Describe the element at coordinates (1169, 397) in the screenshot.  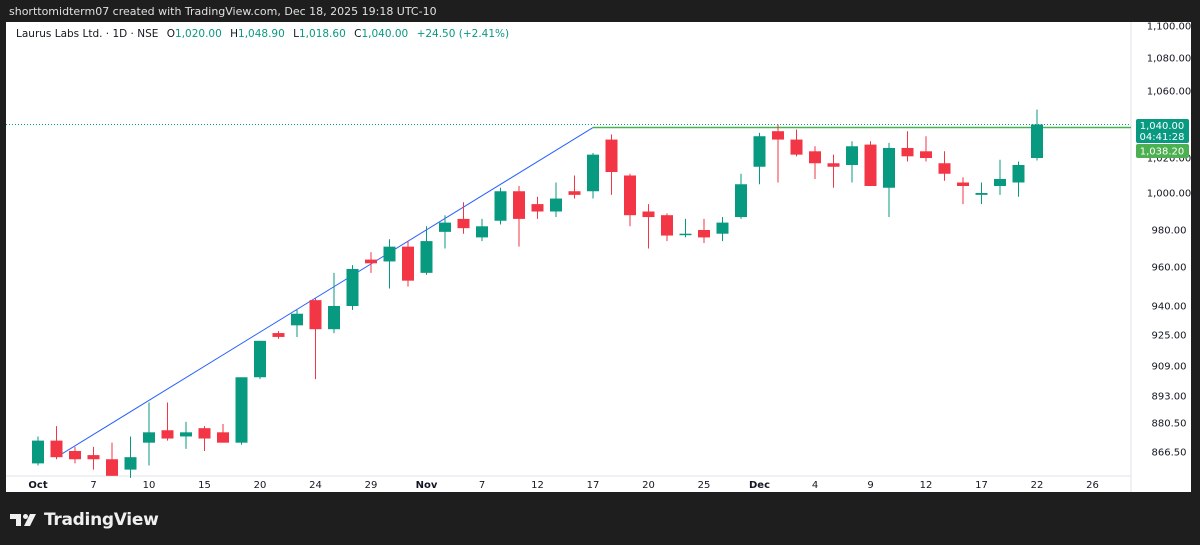
I see `price-tick-label: 893.00` at that location.